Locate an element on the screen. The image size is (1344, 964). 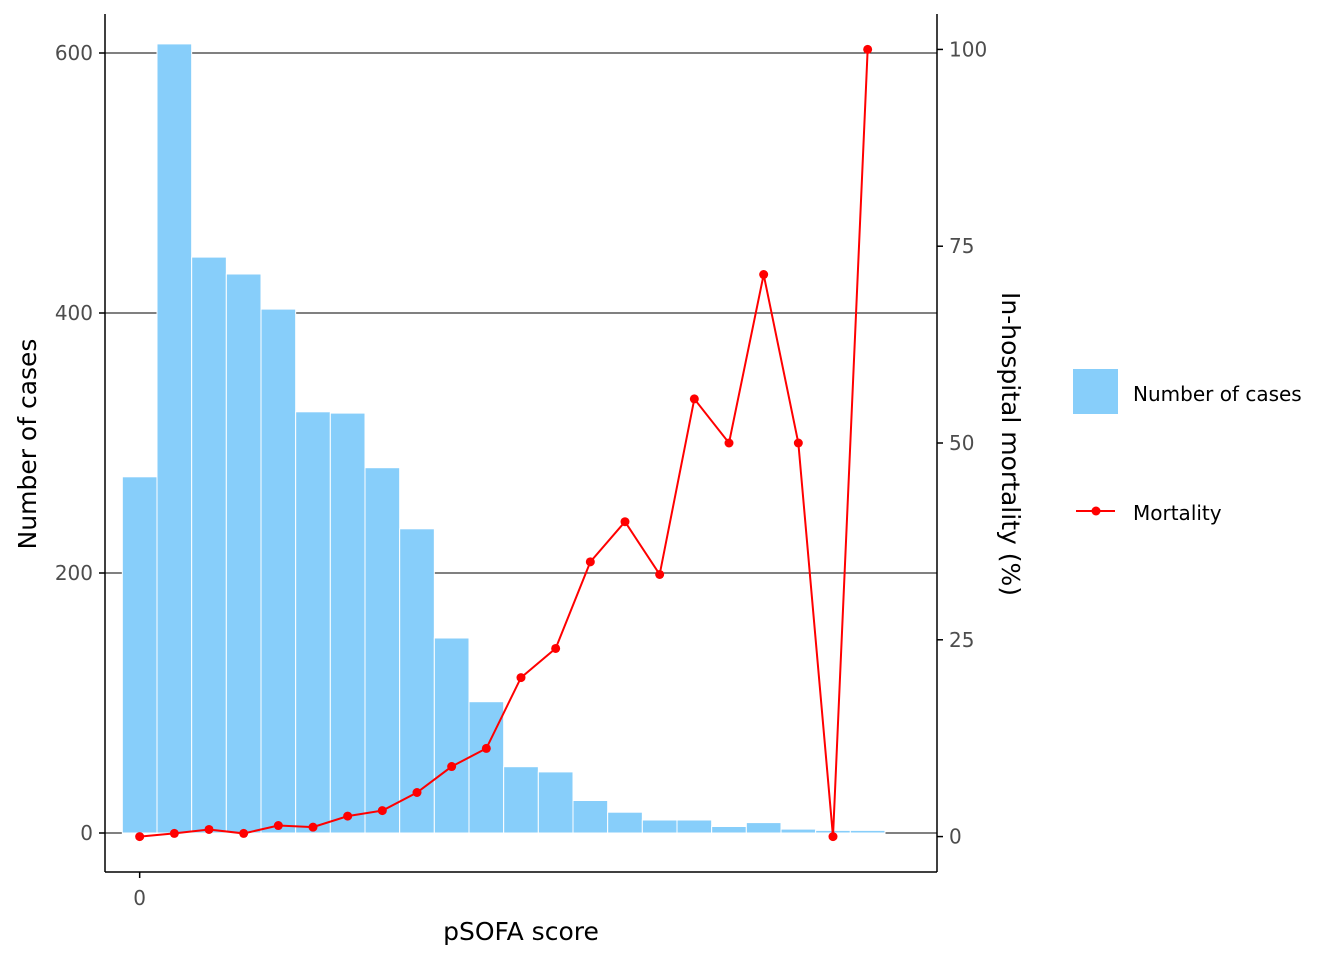
y-tick-label-400: 400 is located at coordinates (74, 313).